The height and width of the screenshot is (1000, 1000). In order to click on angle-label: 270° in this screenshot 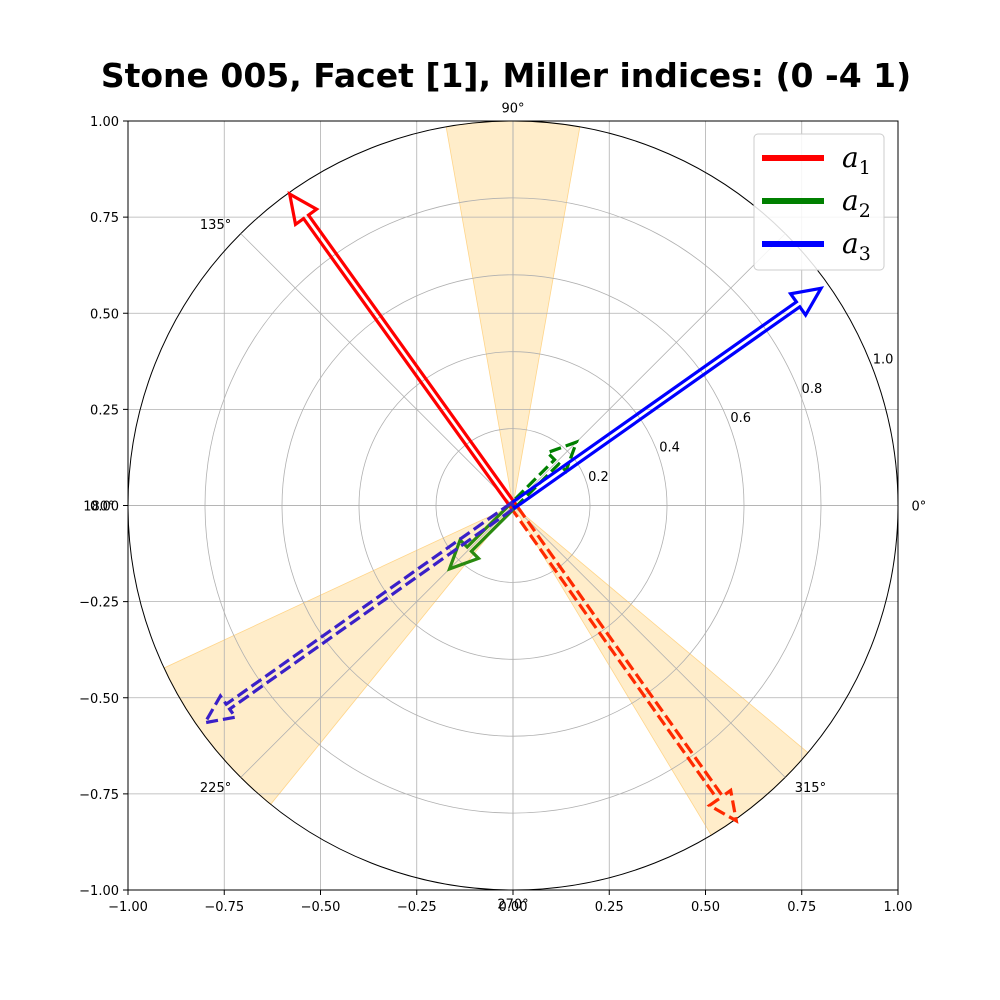, I will do `click(512, 904)`.